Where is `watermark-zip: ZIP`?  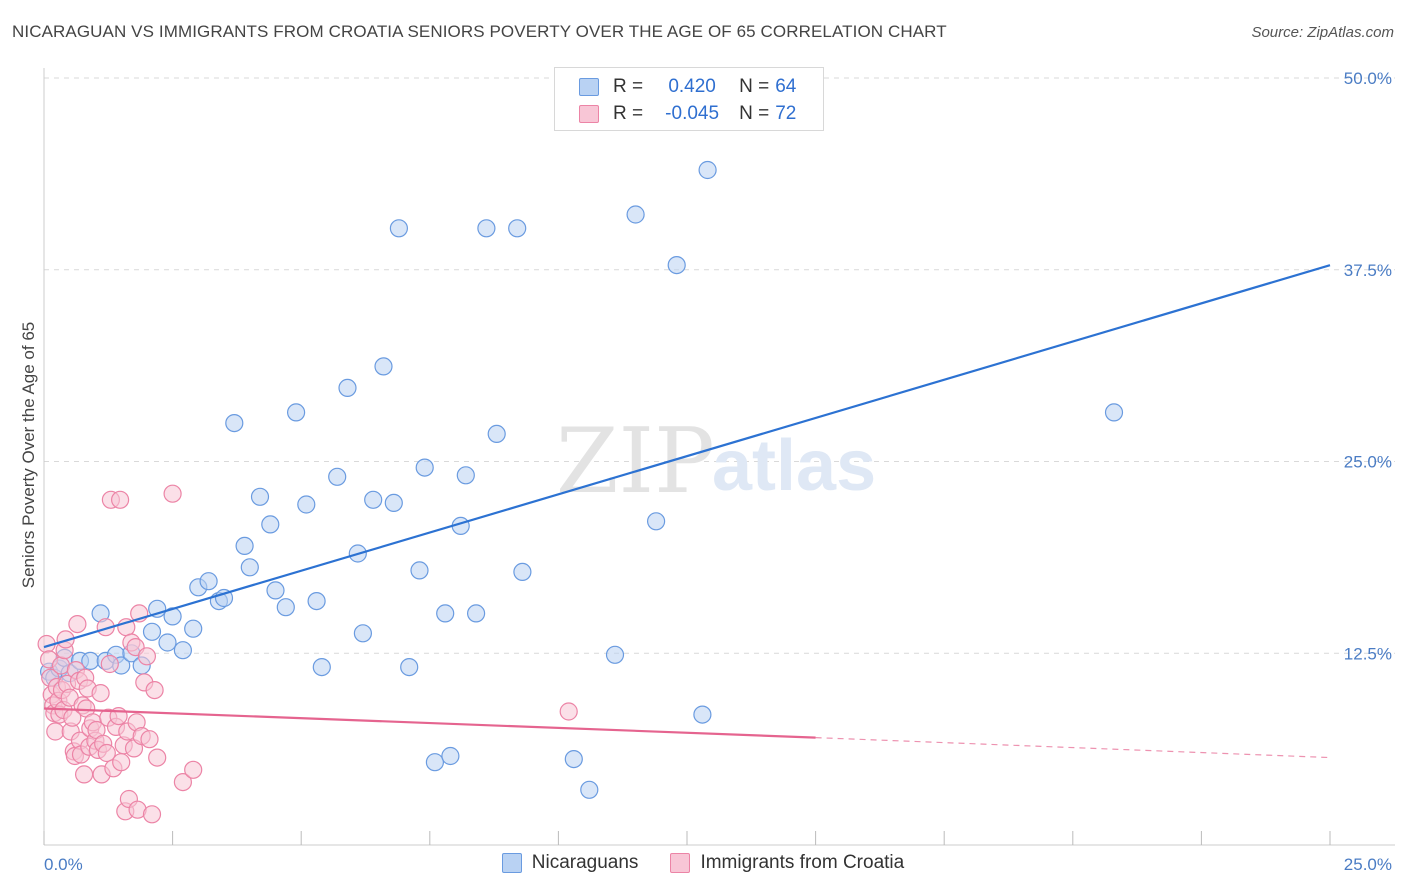 watermark-zip: ZIP is located at coordinates (635, 461).